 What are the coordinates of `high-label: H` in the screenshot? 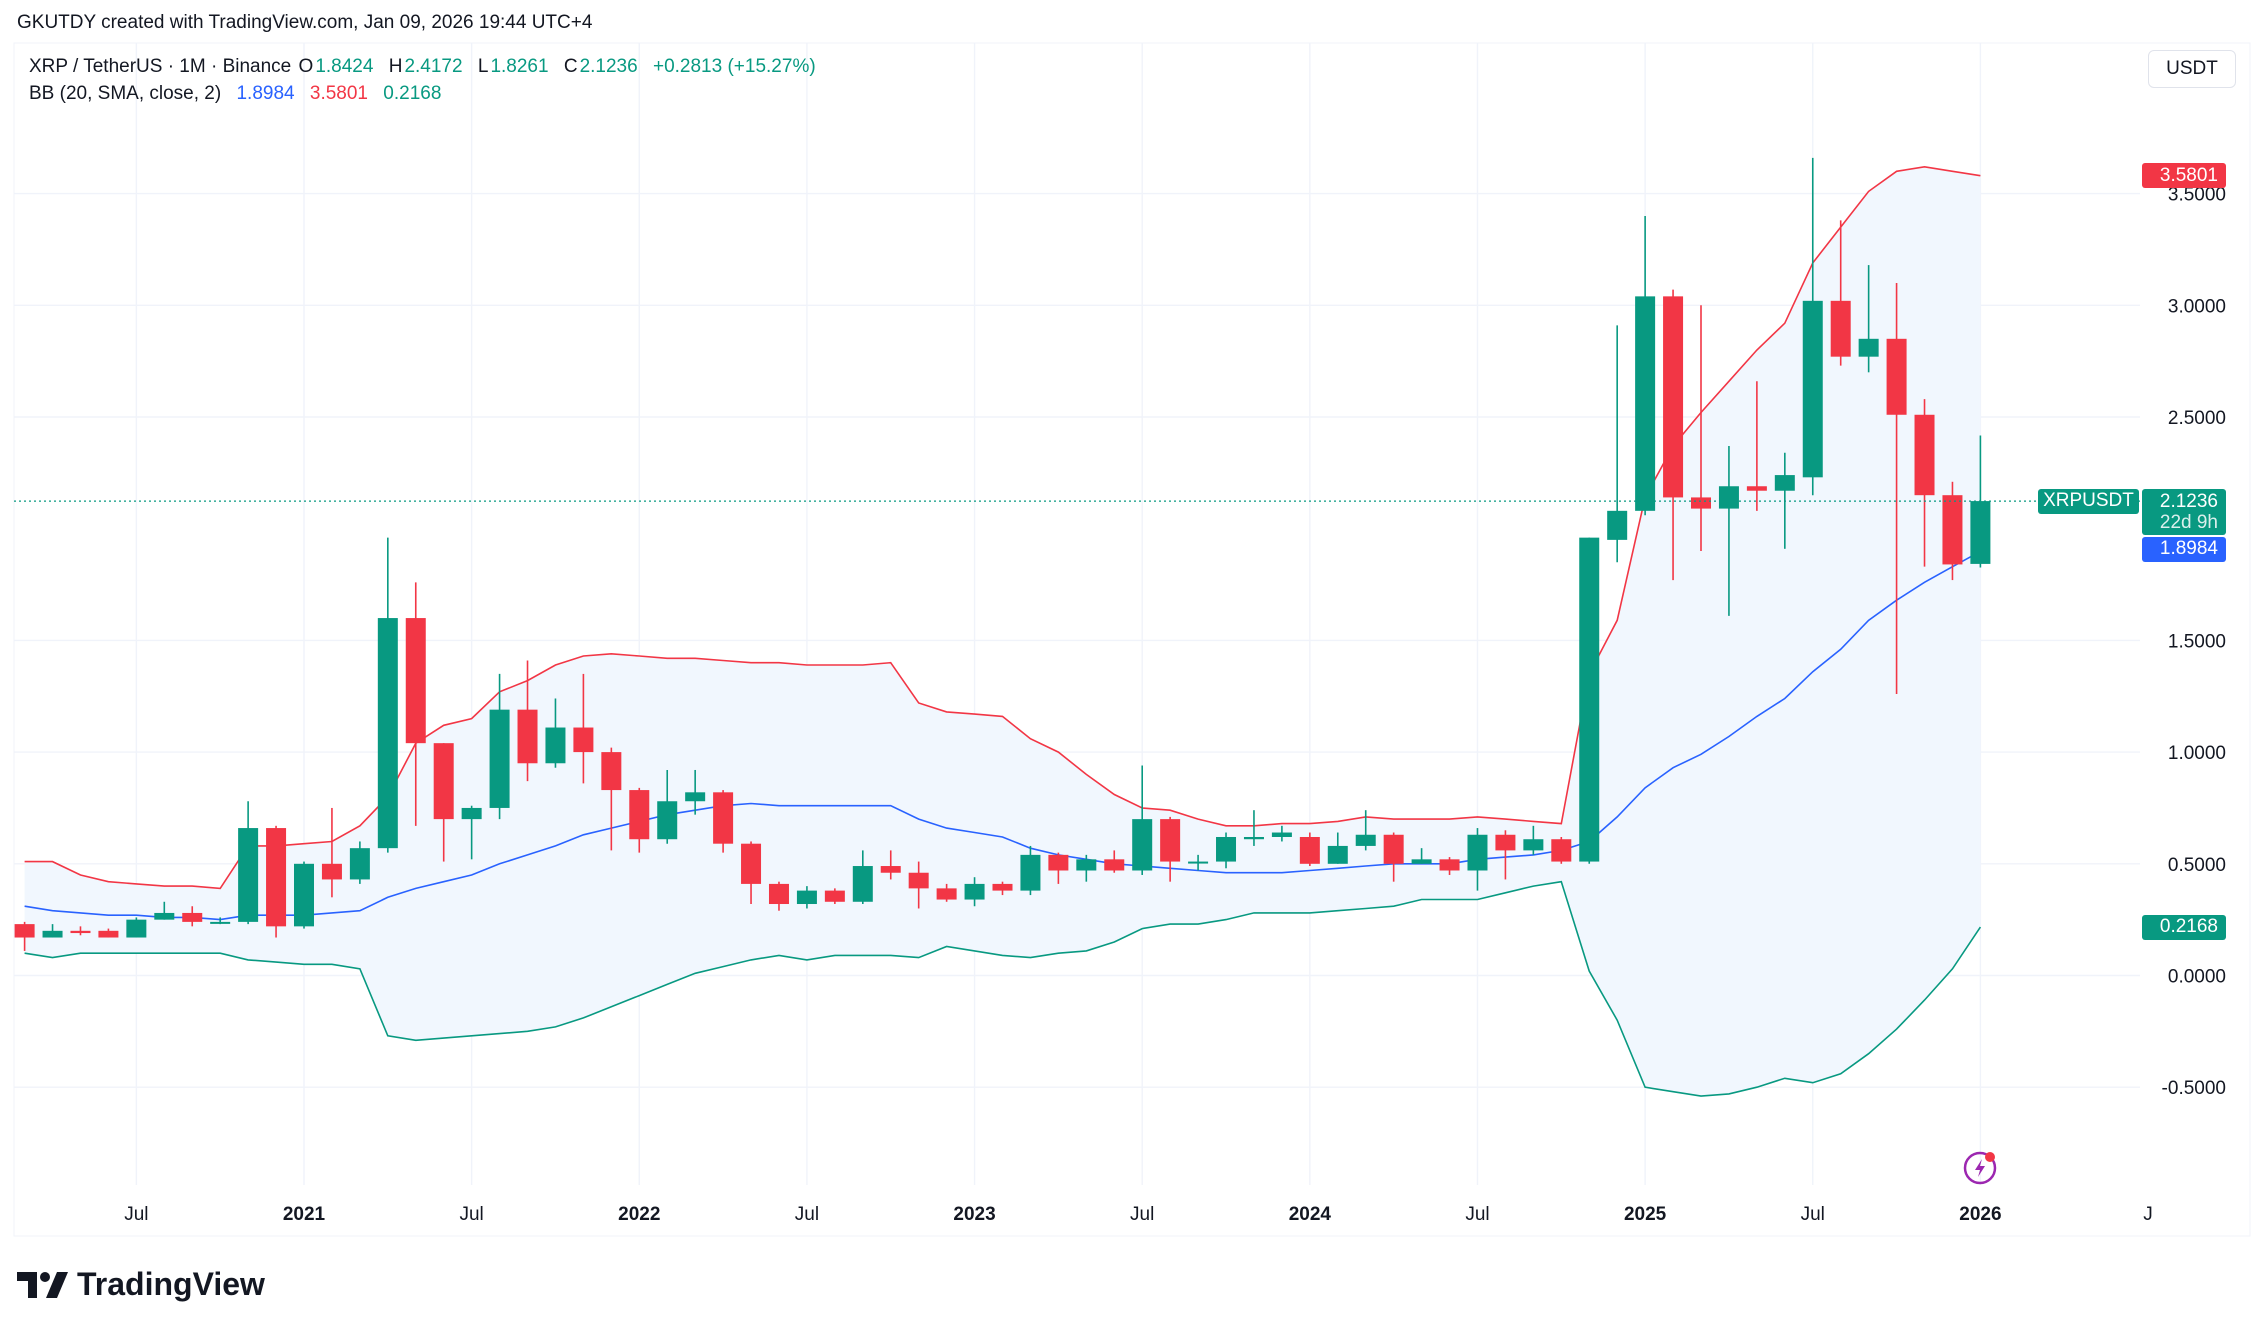 It's located at (395, 66).